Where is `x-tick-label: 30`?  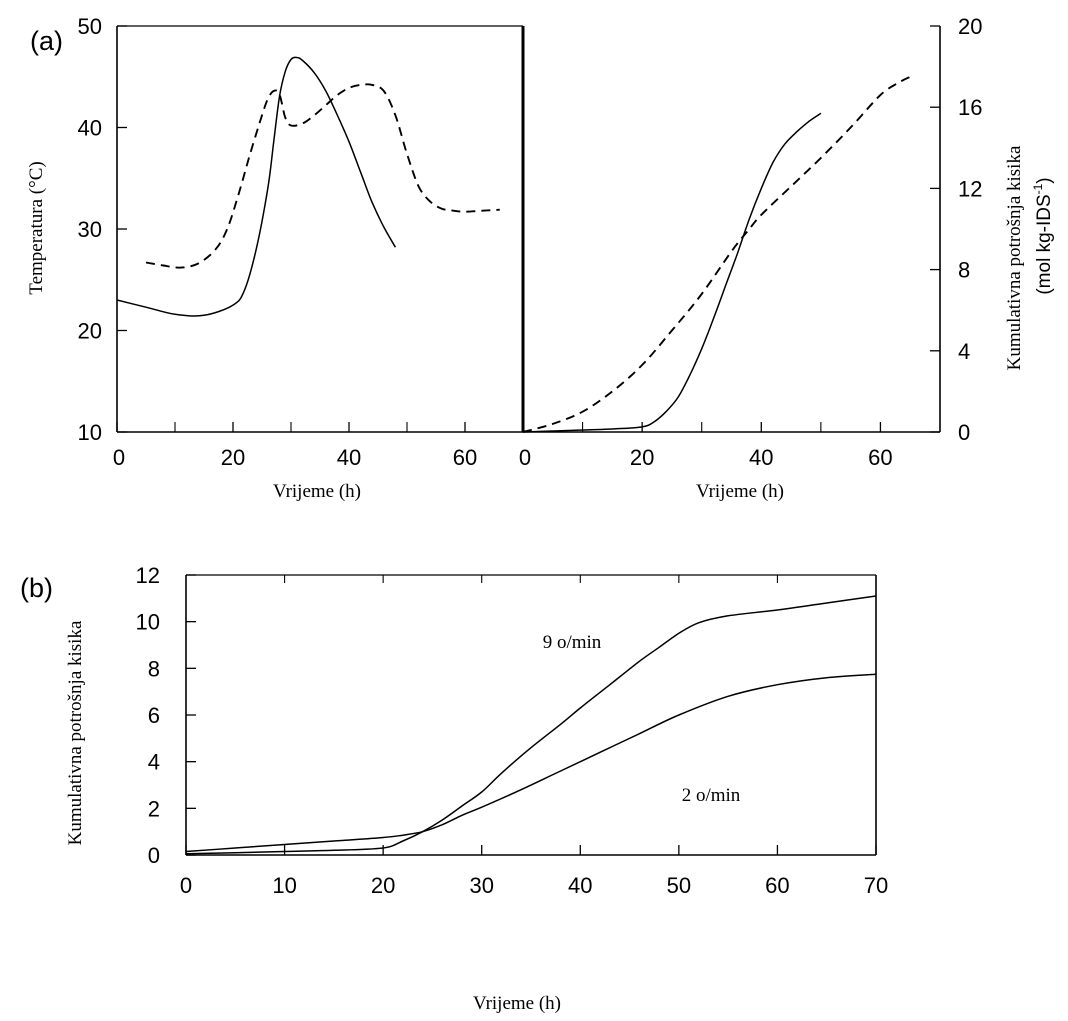
x-tick-label: 30 is located at coordinates (481, 885).